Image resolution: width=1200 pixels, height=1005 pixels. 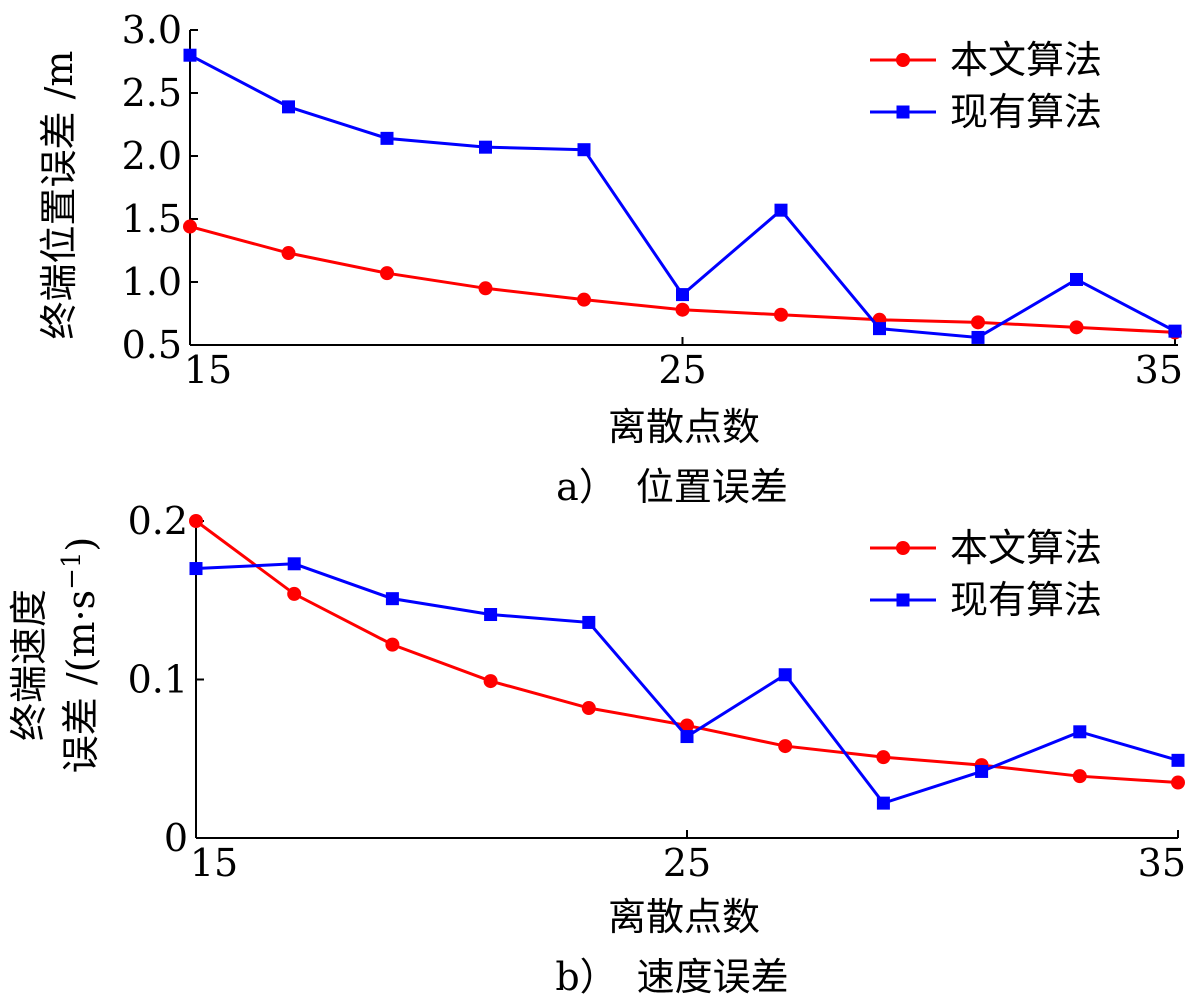 What do you see at coordinates (72, 571) in the screenshot?
I see `y-axis-label-b-sup: −1` at bounding box center [72, 571].